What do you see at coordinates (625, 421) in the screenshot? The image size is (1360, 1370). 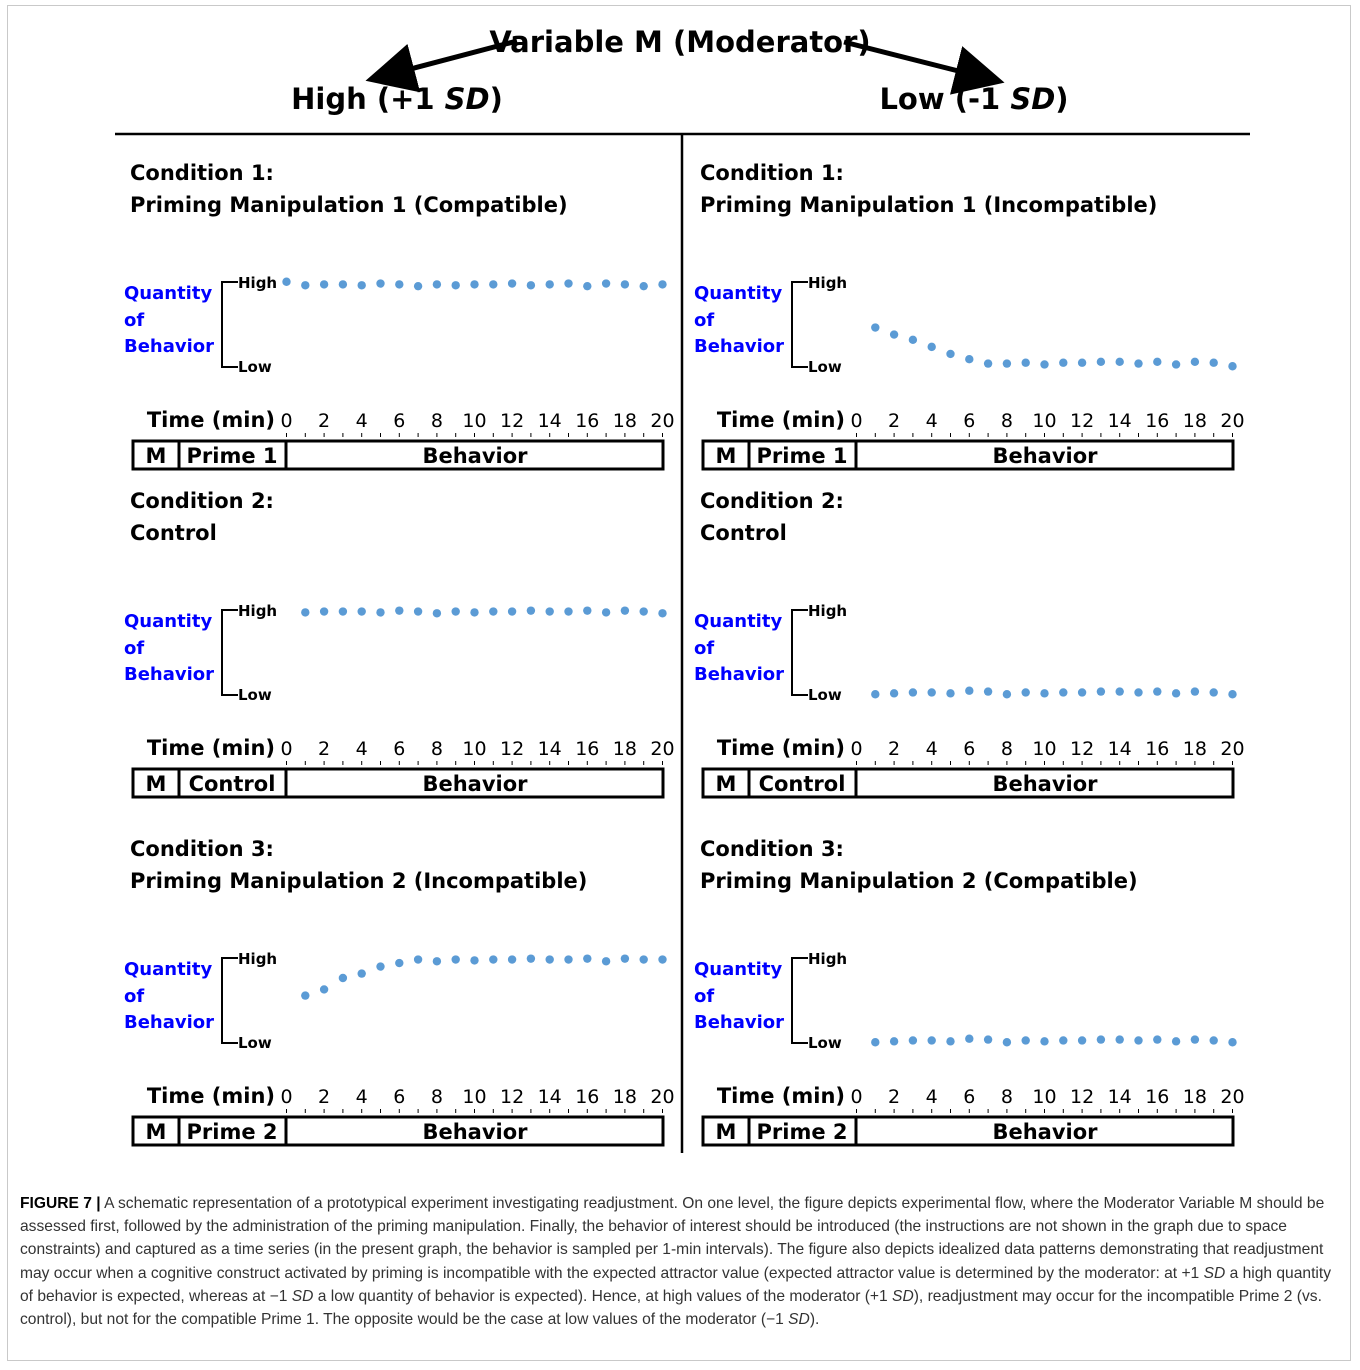 I see `time-tick-label: 18` at bounding box center [625, 421].